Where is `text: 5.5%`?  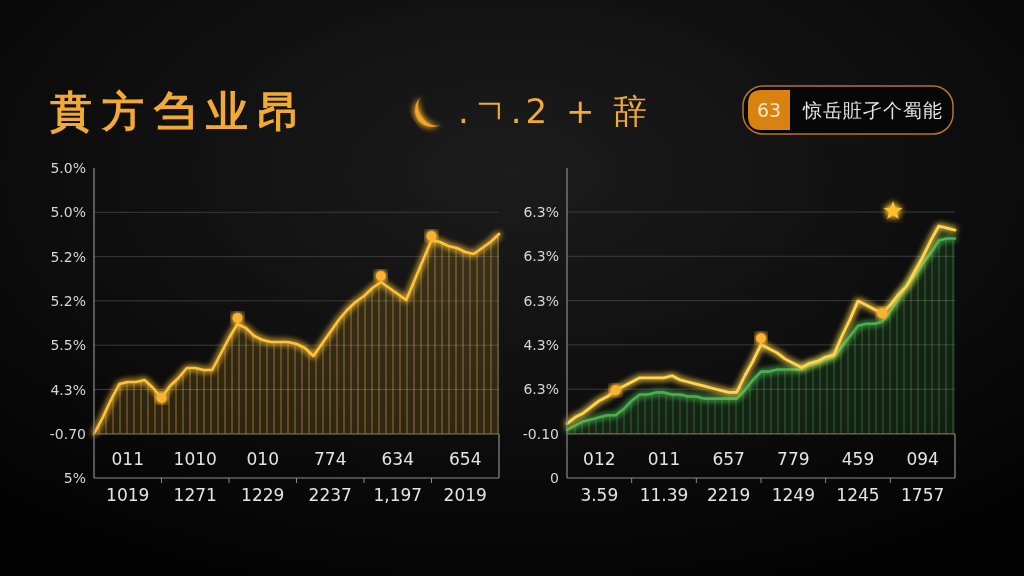 text: 5.5% is located at coordinates (68, 345).